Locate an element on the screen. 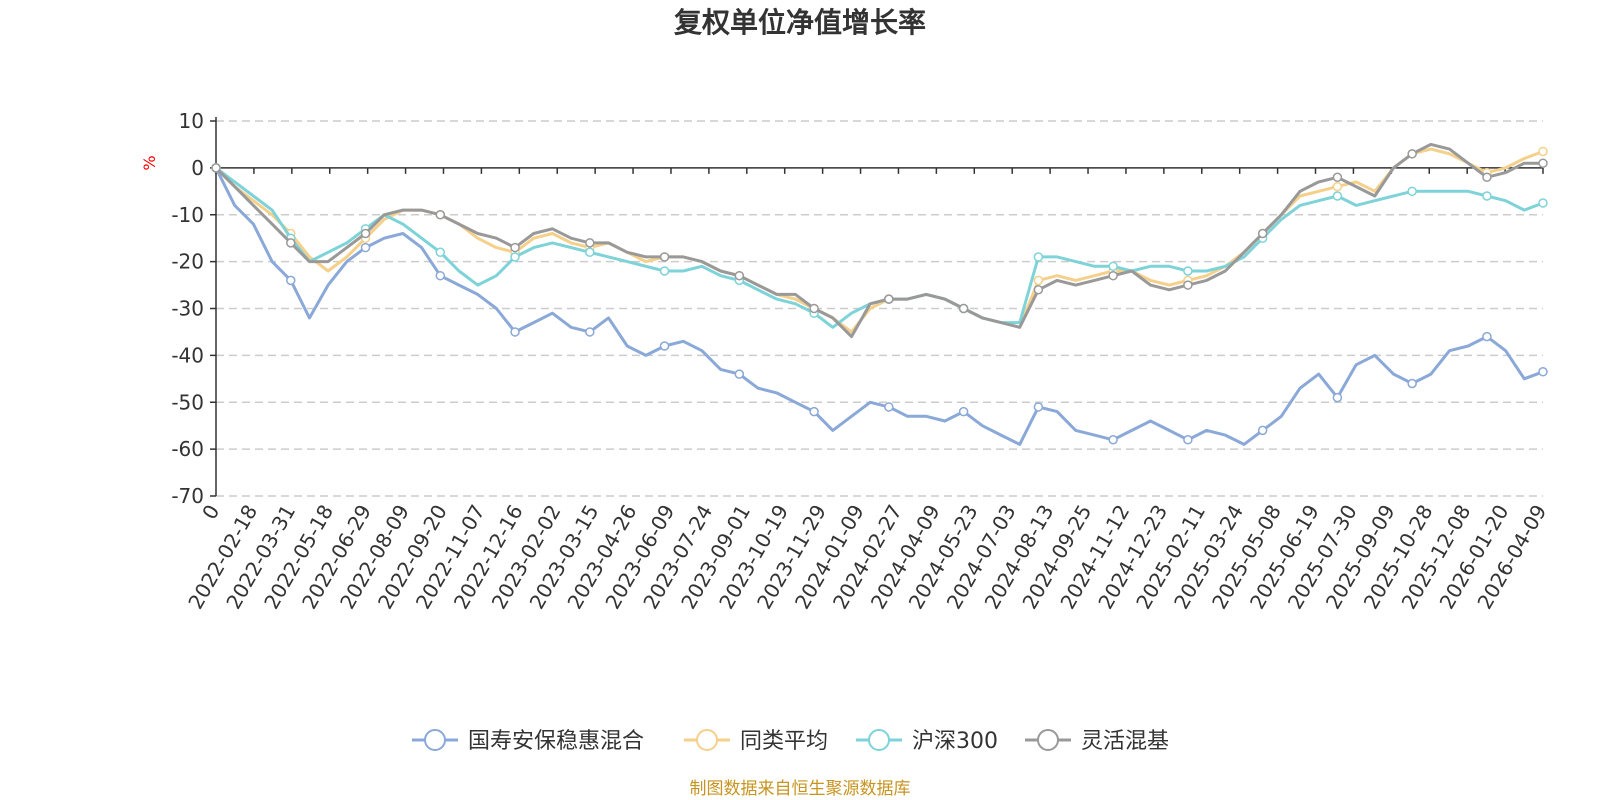 The image size is (1600, 800). legend-item-0: 国寿安保稳惠混合 is located at coordinates (528, 741).